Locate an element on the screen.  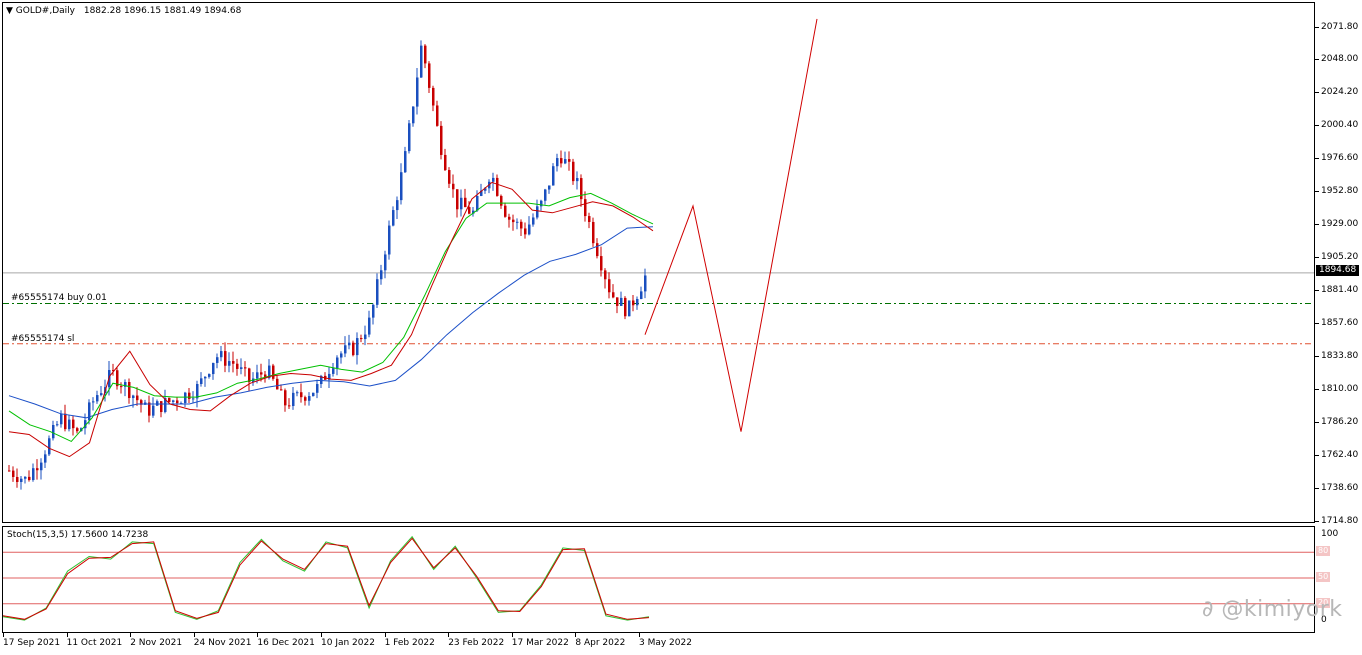
stoch-tick-label: 100 is located at coordinates (1330, 534).